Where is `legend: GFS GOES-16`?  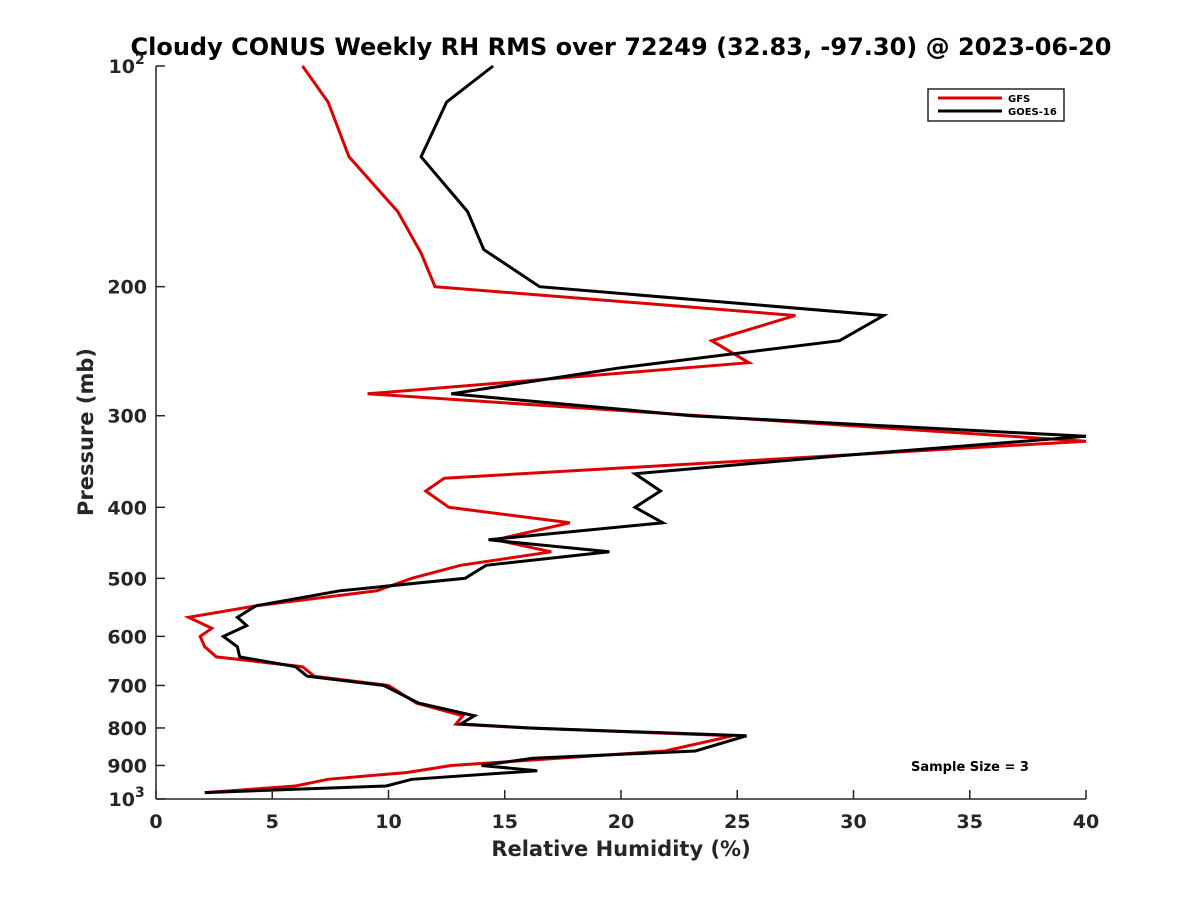 legend: GFS GOES-16 is located at coordinates (996, 105).